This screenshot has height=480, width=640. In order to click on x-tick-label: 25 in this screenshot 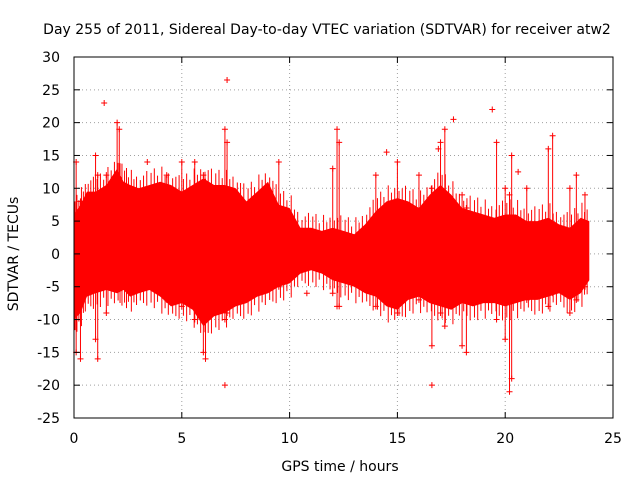, I will do `click(613, 439)`.